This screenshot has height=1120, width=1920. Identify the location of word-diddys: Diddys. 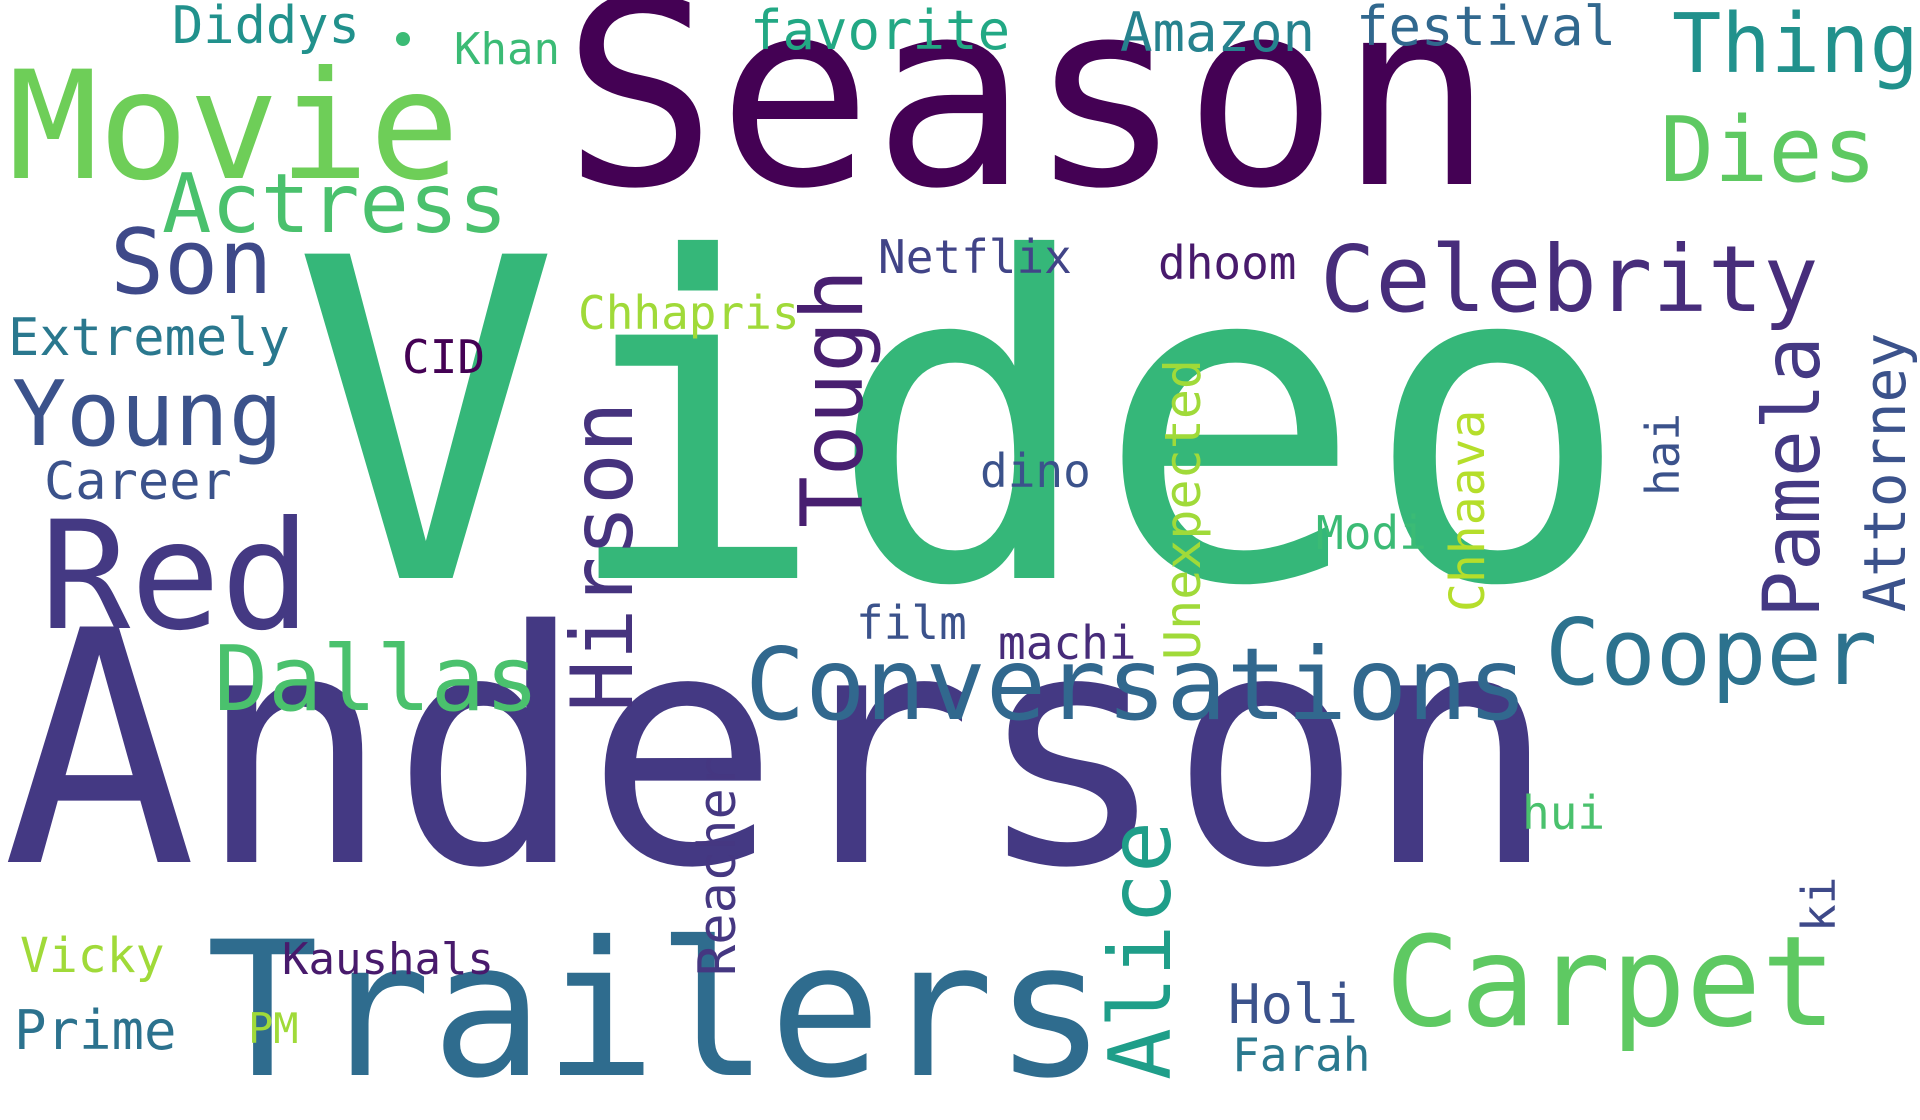
(266, 28).